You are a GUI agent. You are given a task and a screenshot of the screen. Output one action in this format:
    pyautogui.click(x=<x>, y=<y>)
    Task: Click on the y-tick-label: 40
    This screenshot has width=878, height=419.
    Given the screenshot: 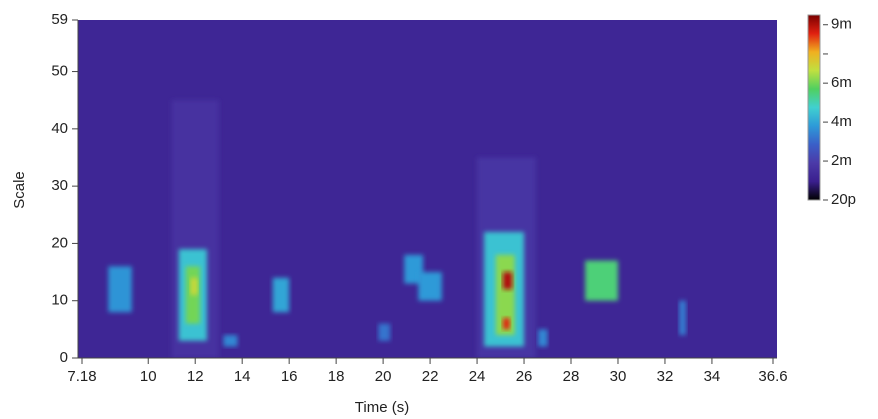 What is the action you would take?
    pyautogui.click(x=59, y=128)
    